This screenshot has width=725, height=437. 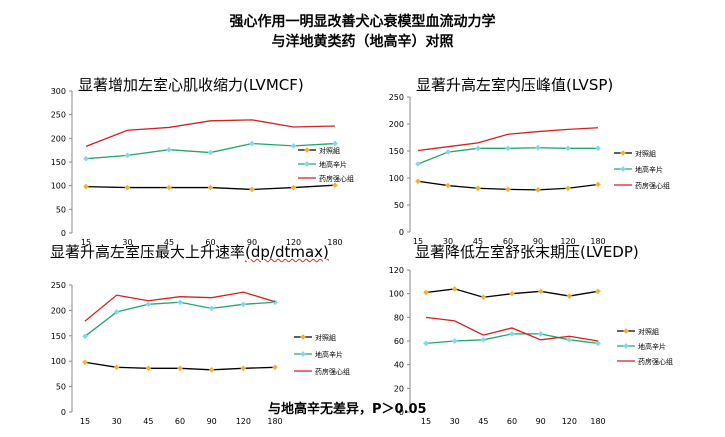 I want to click on y-tick-label: 100, so click(x=58, y=186).